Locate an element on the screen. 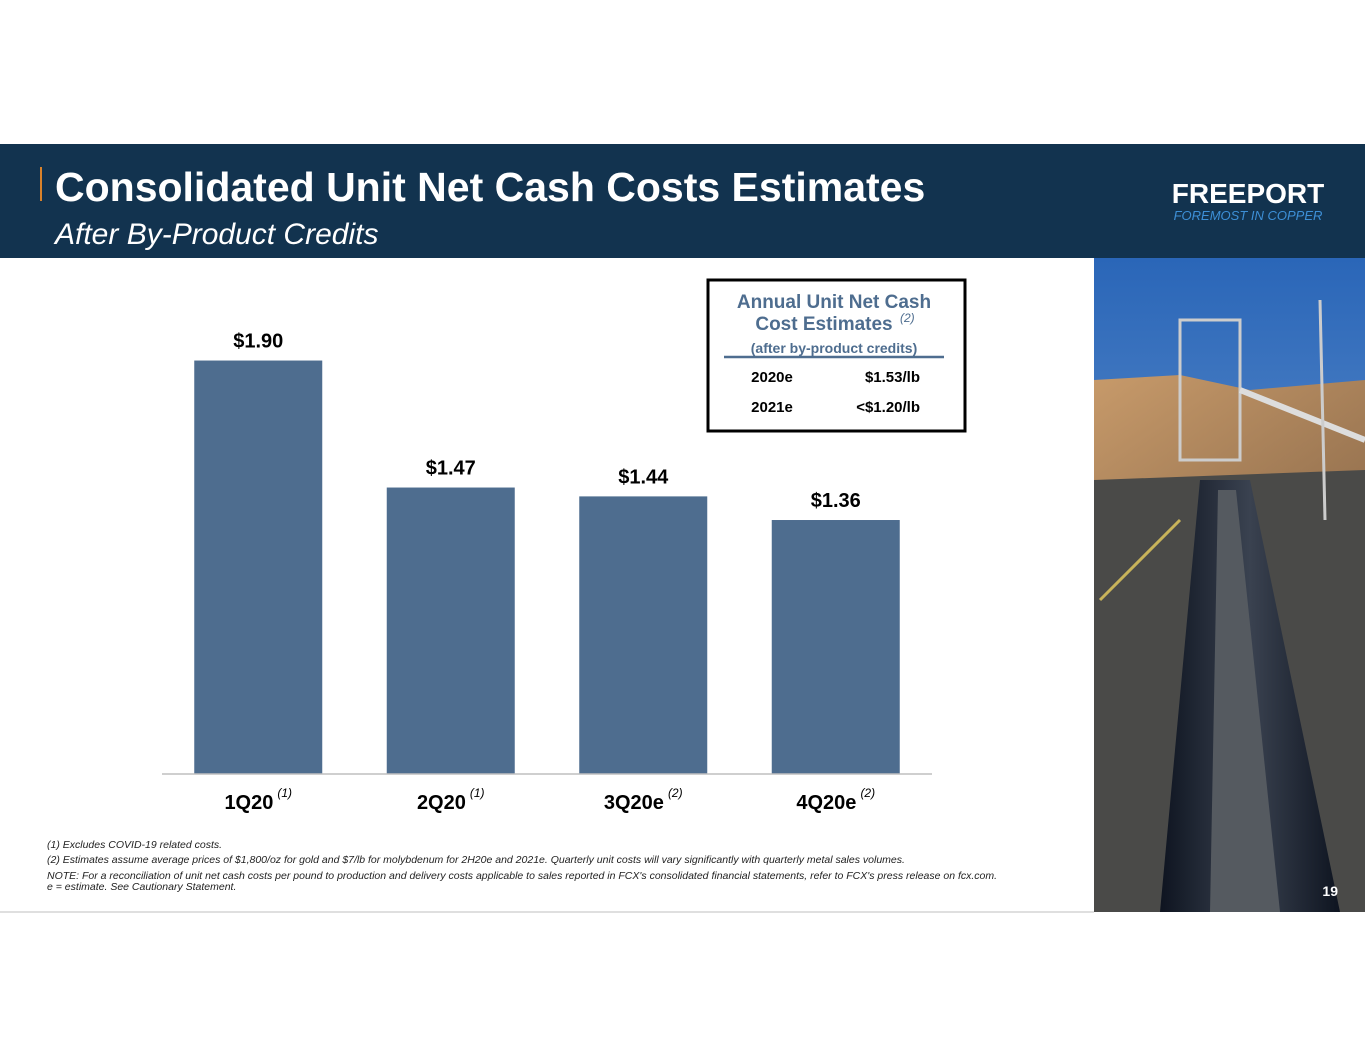  subtitle: After By-Product Credits is located at coordinates (215, 234).